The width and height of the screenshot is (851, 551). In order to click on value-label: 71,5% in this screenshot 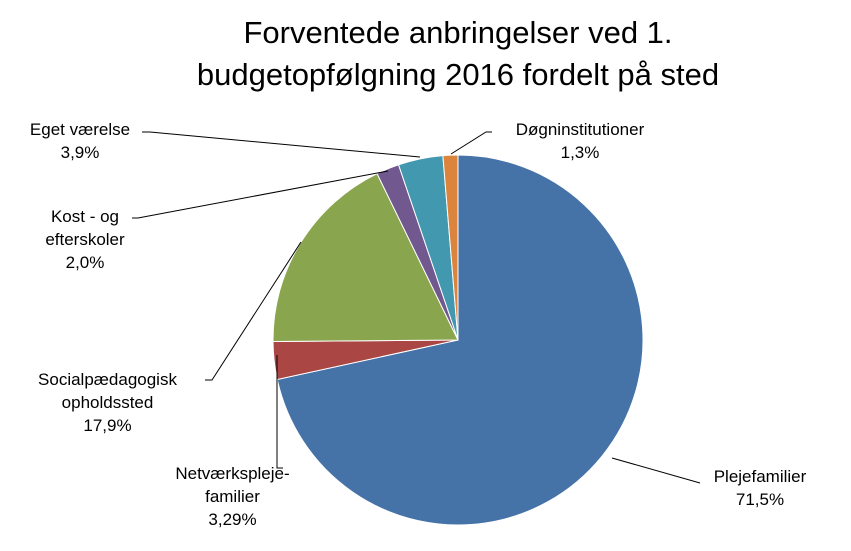, I will do `click(760, 499)`.